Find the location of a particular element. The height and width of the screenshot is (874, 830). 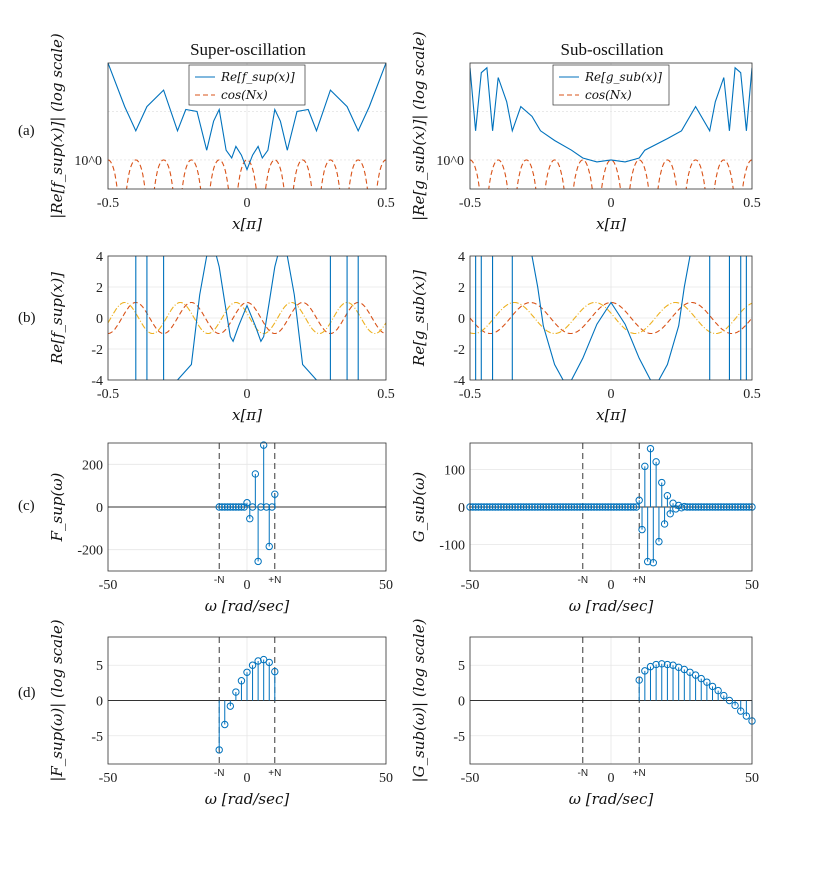

main-series-line is located at coordinates (247, 117).